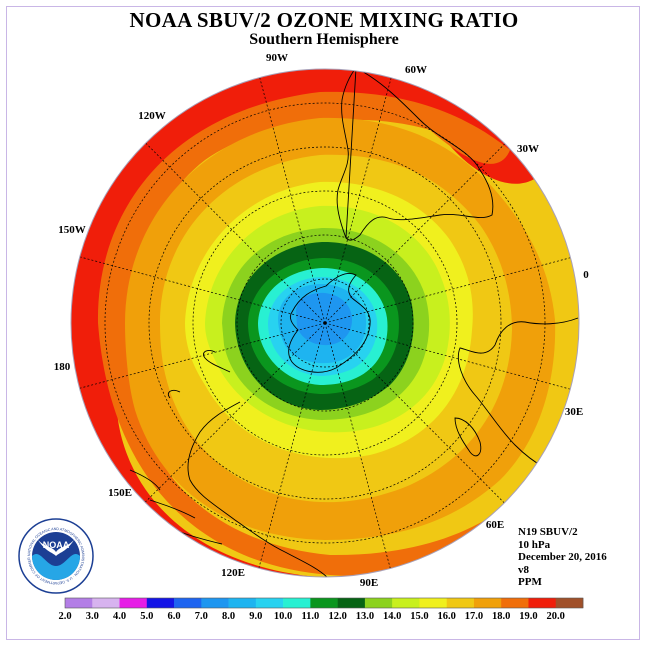 The width and height of the screenshot is (648, 648). Describe the element at coordinates (501, 616) in the screenshot. I see `colorbar-tick-label: 18.0` at that location.